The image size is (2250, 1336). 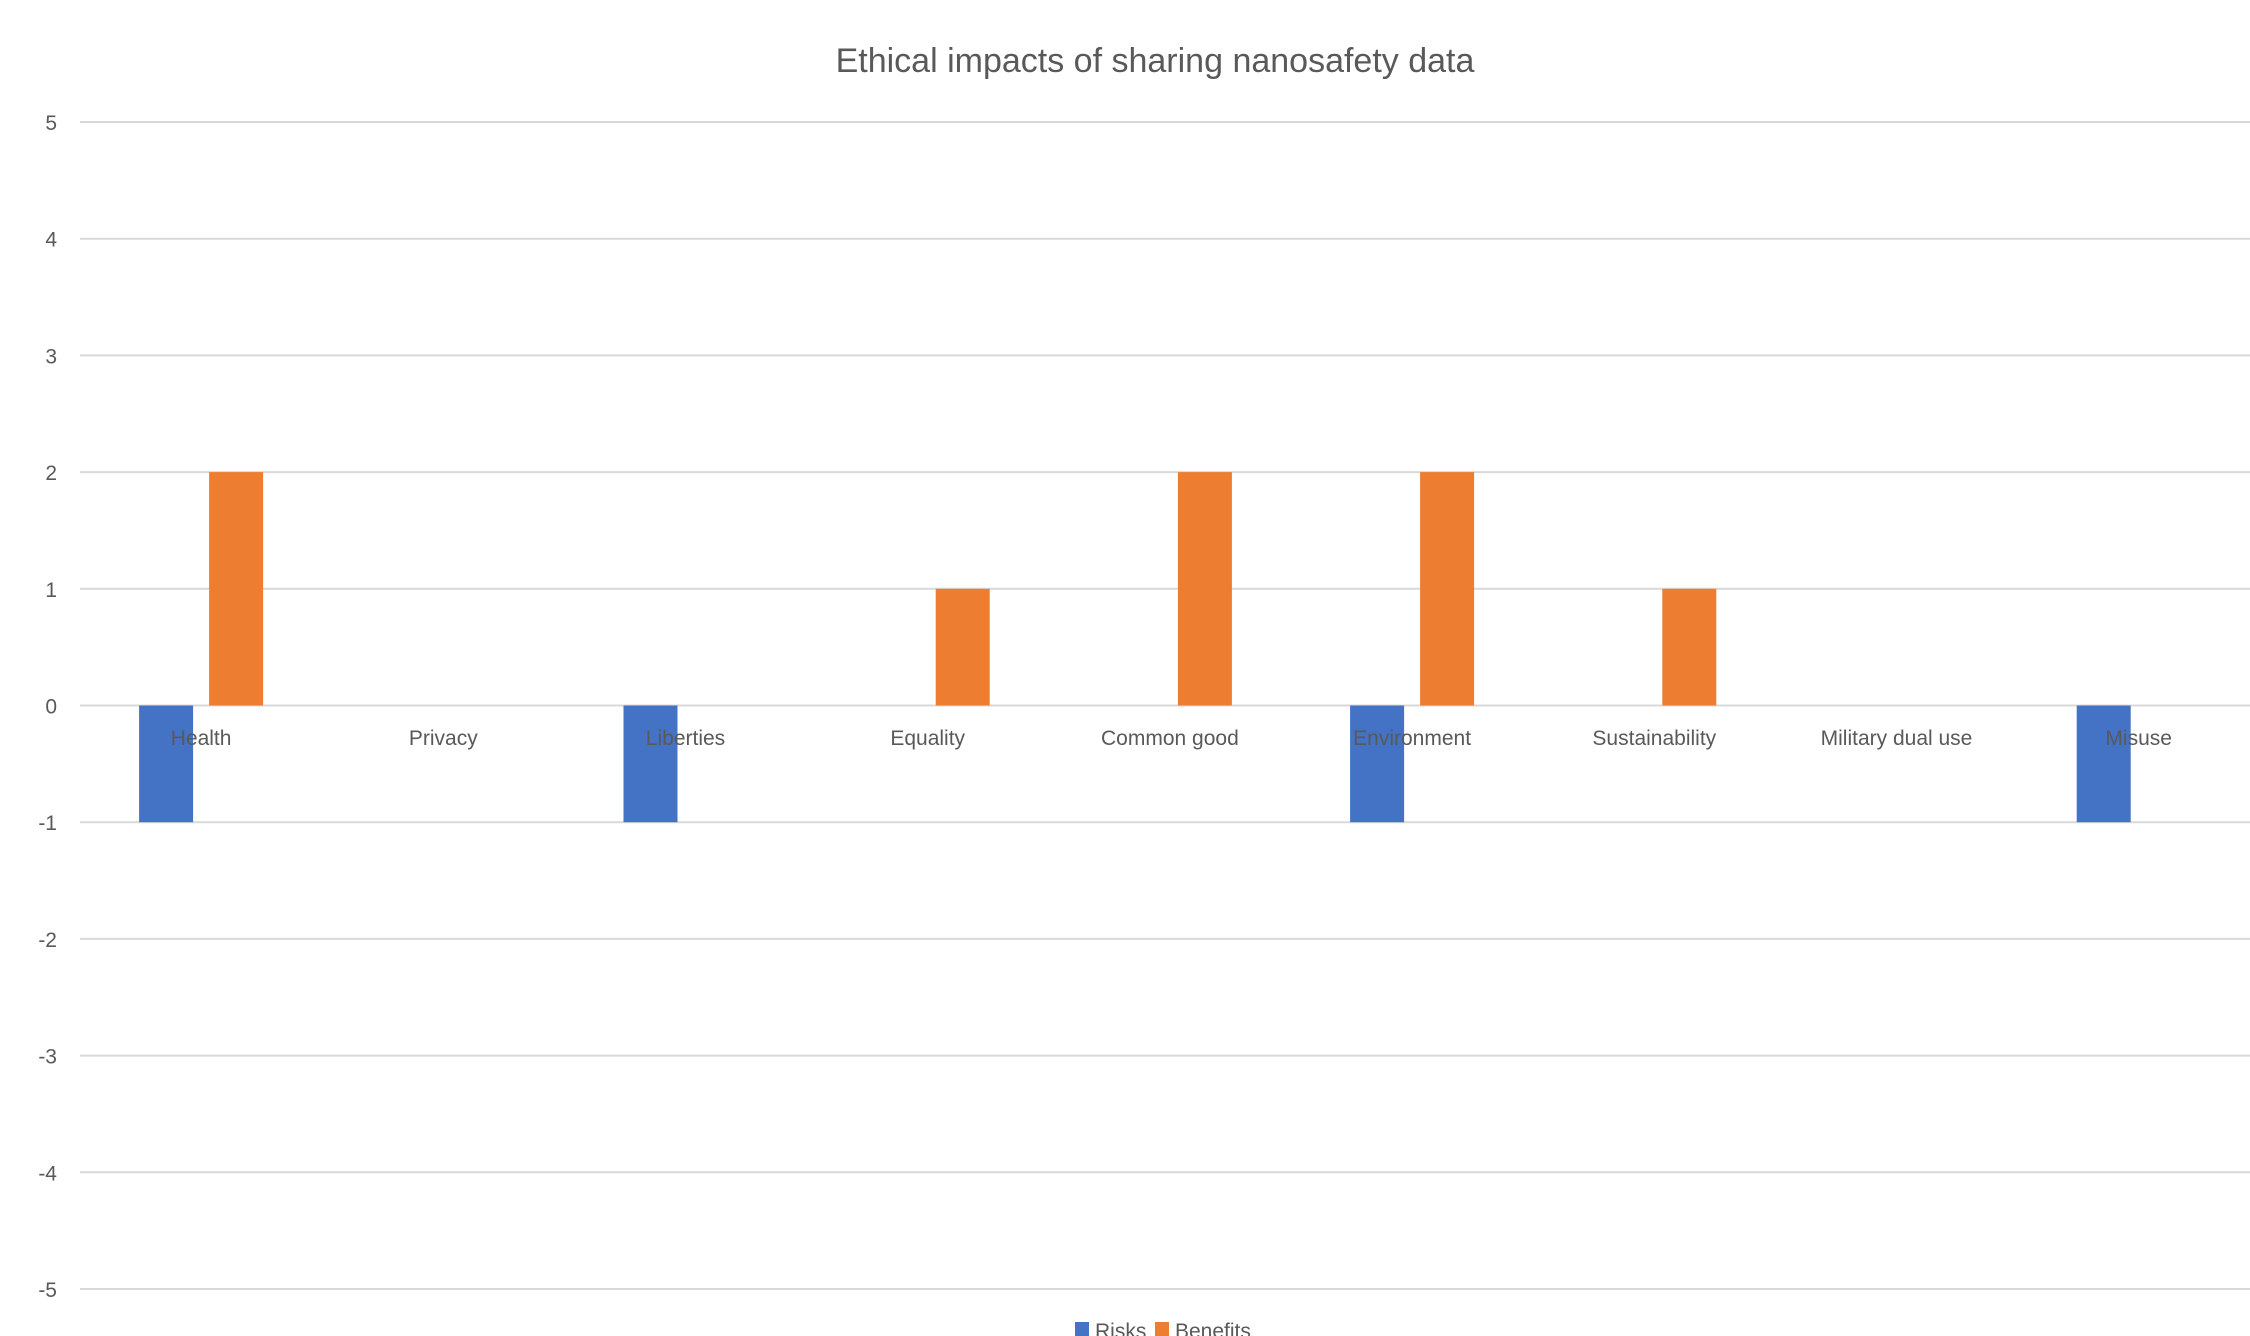 What do you see at coordinates (51, 590) in the screenshot?
I see `y-tick-label: 1` at bounding box center [51, 590].